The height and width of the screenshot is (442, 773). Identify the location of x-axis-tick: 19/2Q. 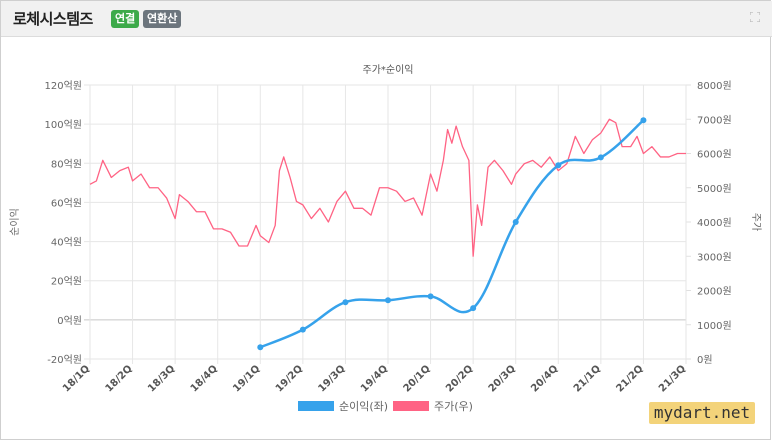
(289, 378).